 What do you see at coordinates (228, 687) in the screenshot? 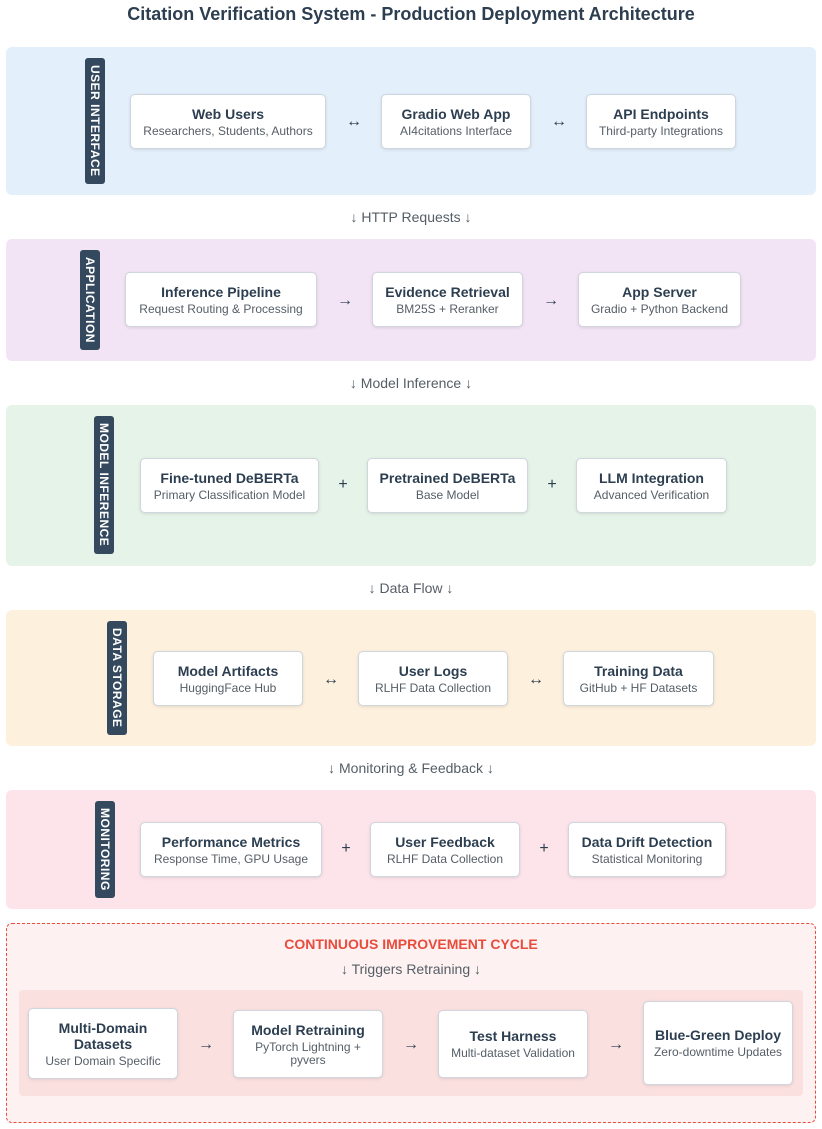
I see `card-subtitle: HuggingFace Hub` at bounding box center [228, 687].